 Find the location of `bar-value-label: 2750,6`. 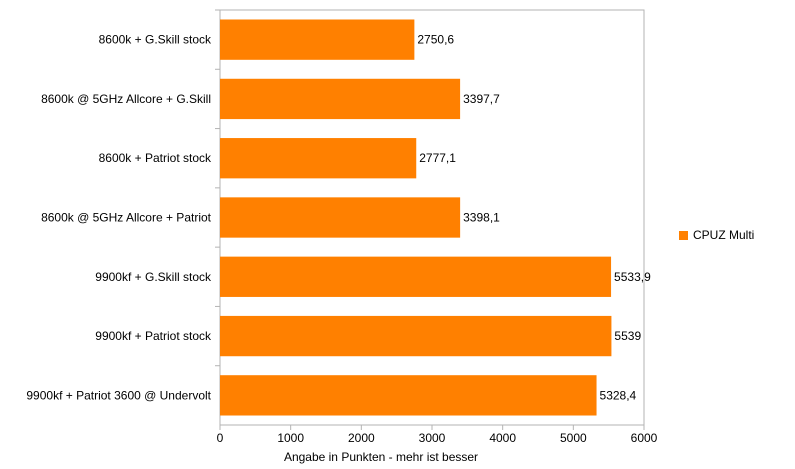

bar-value-label: 2750,6 is located at coordinates (435, 40).